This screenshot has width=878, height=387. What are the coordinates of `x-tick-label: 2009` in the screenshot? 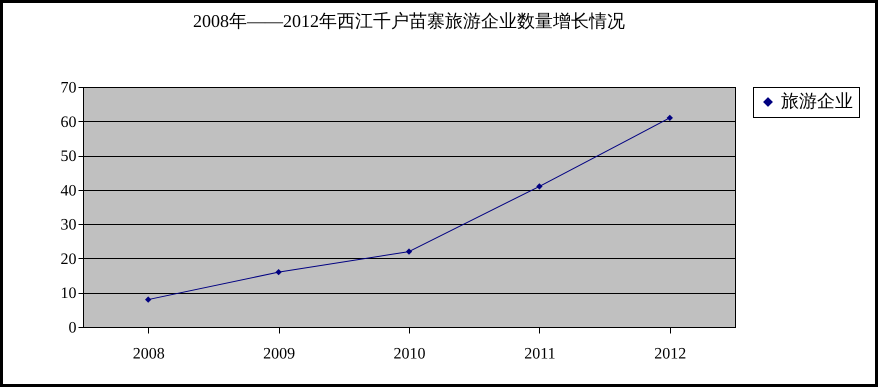 It's located at (279, 354).